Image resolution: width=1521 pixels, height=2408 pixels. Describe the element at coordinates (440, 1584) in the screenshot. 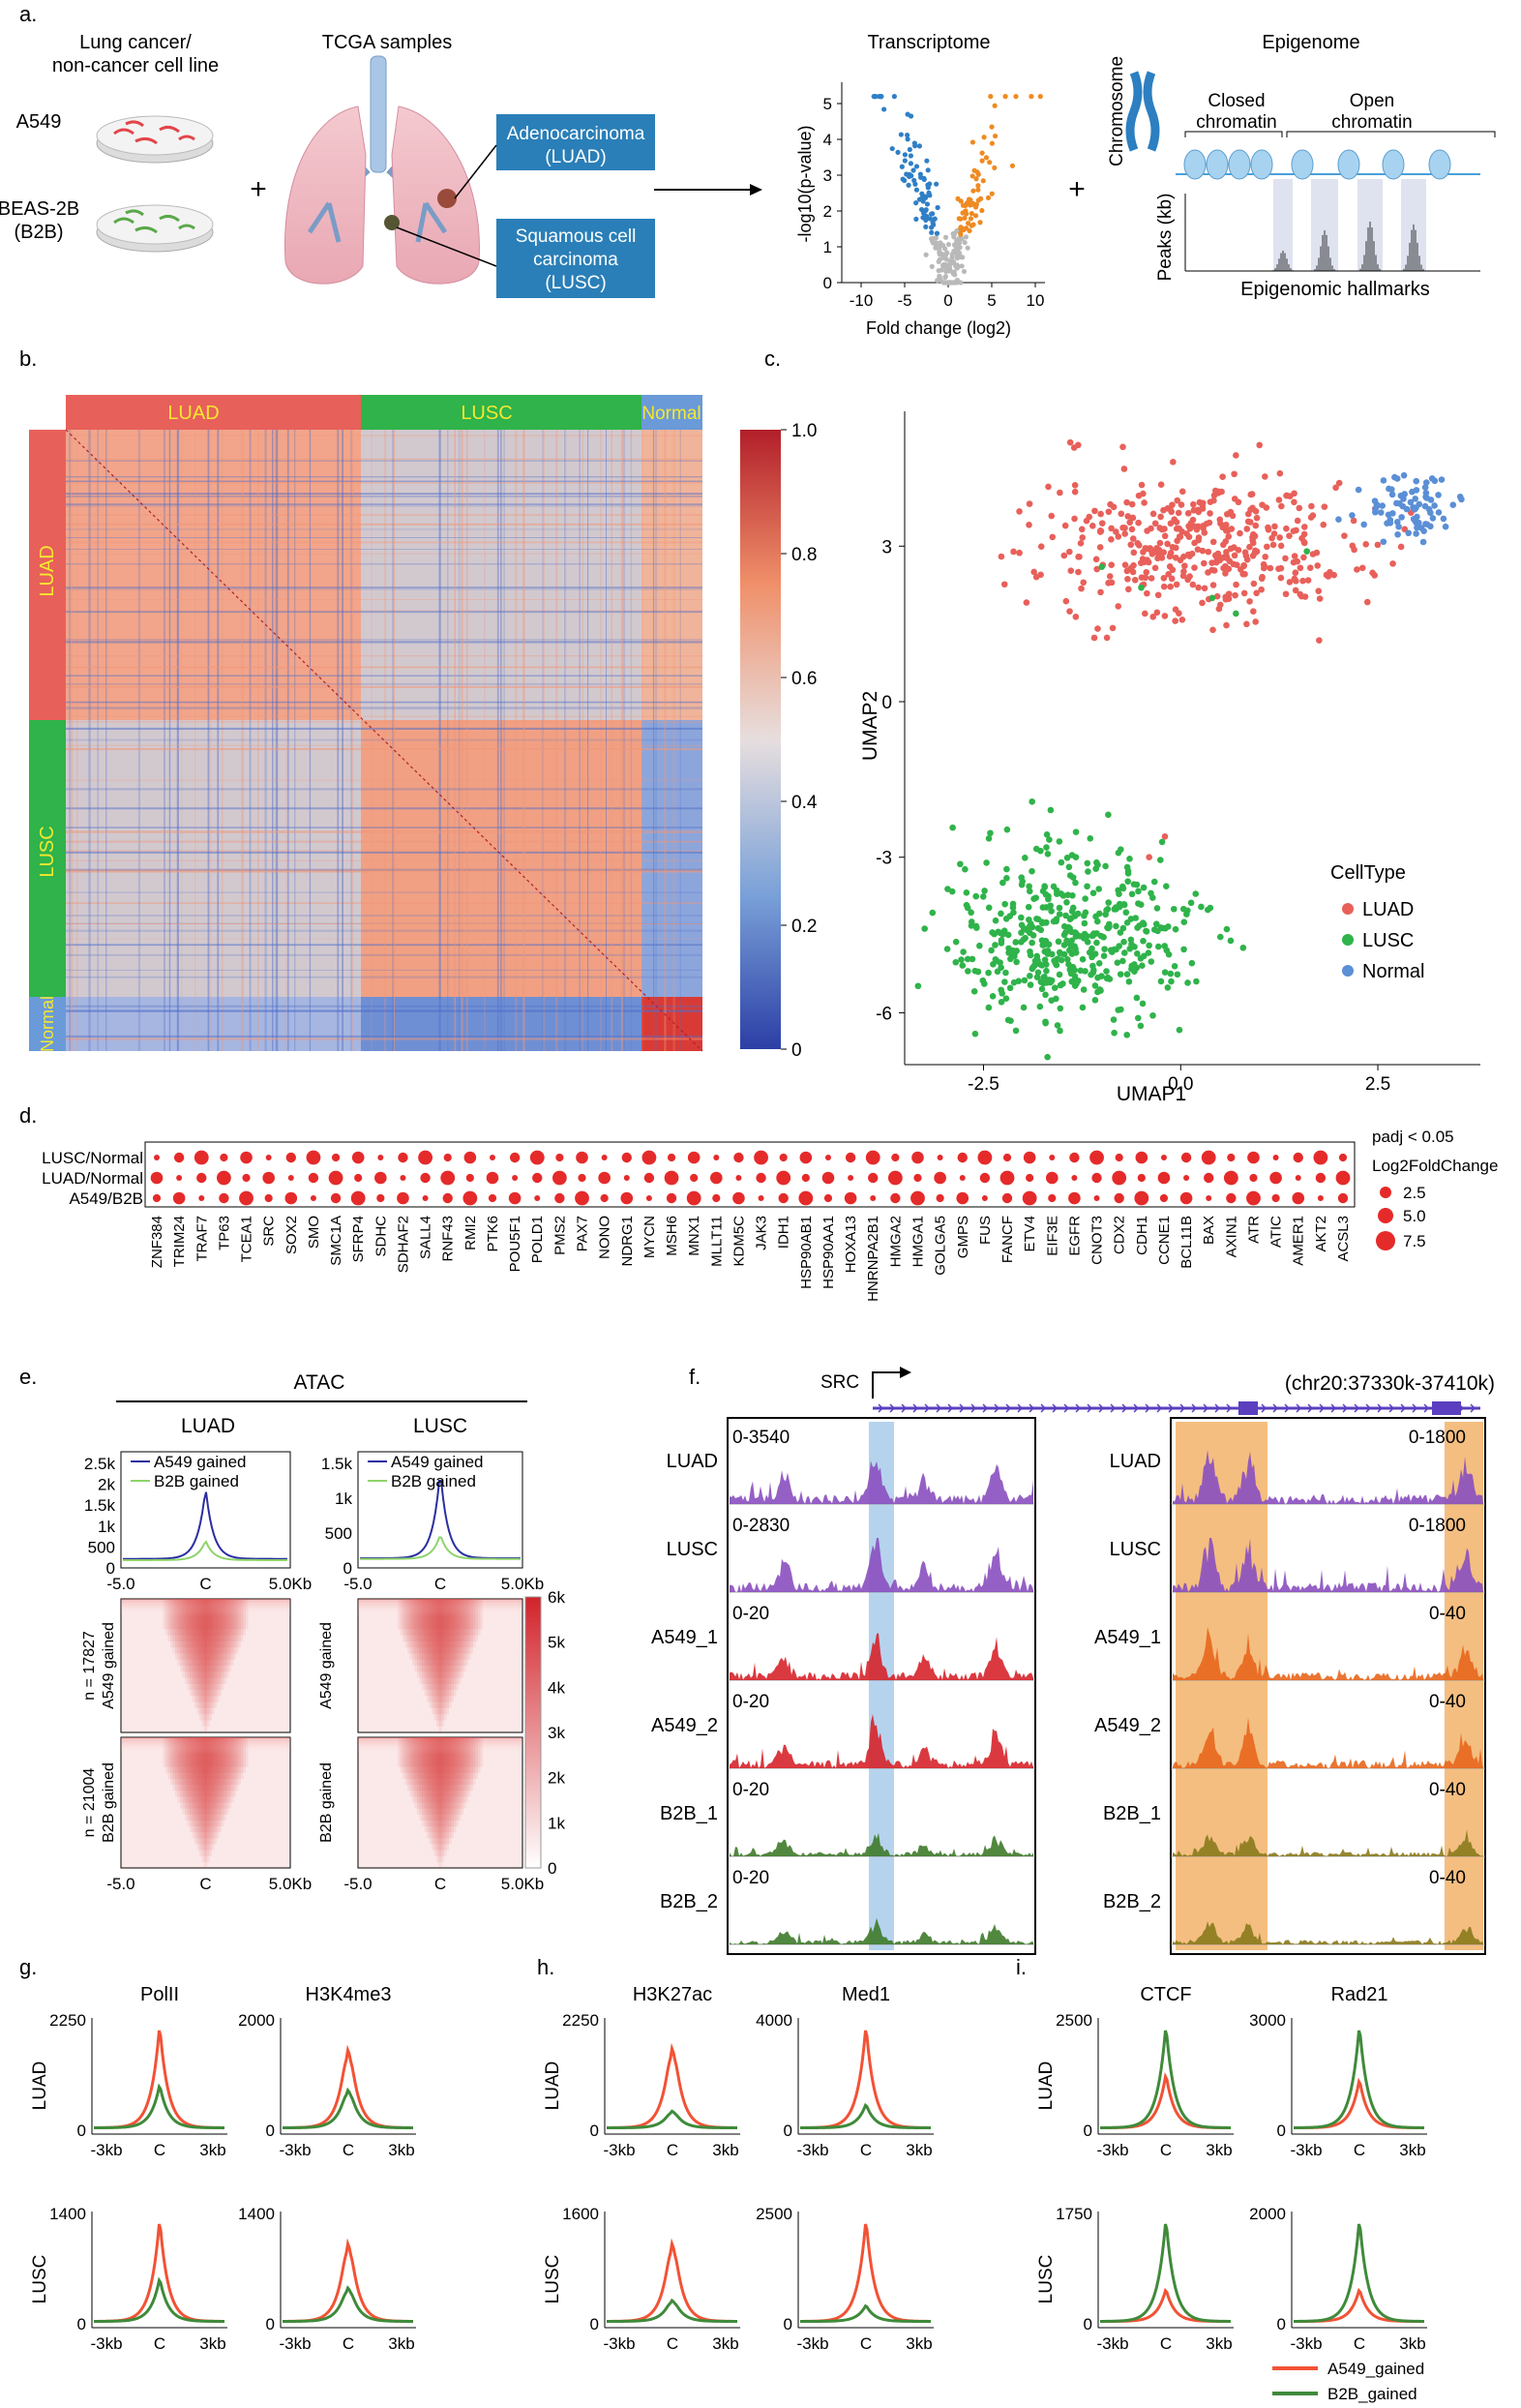

I see `atac-xtick-label: C` at that location.